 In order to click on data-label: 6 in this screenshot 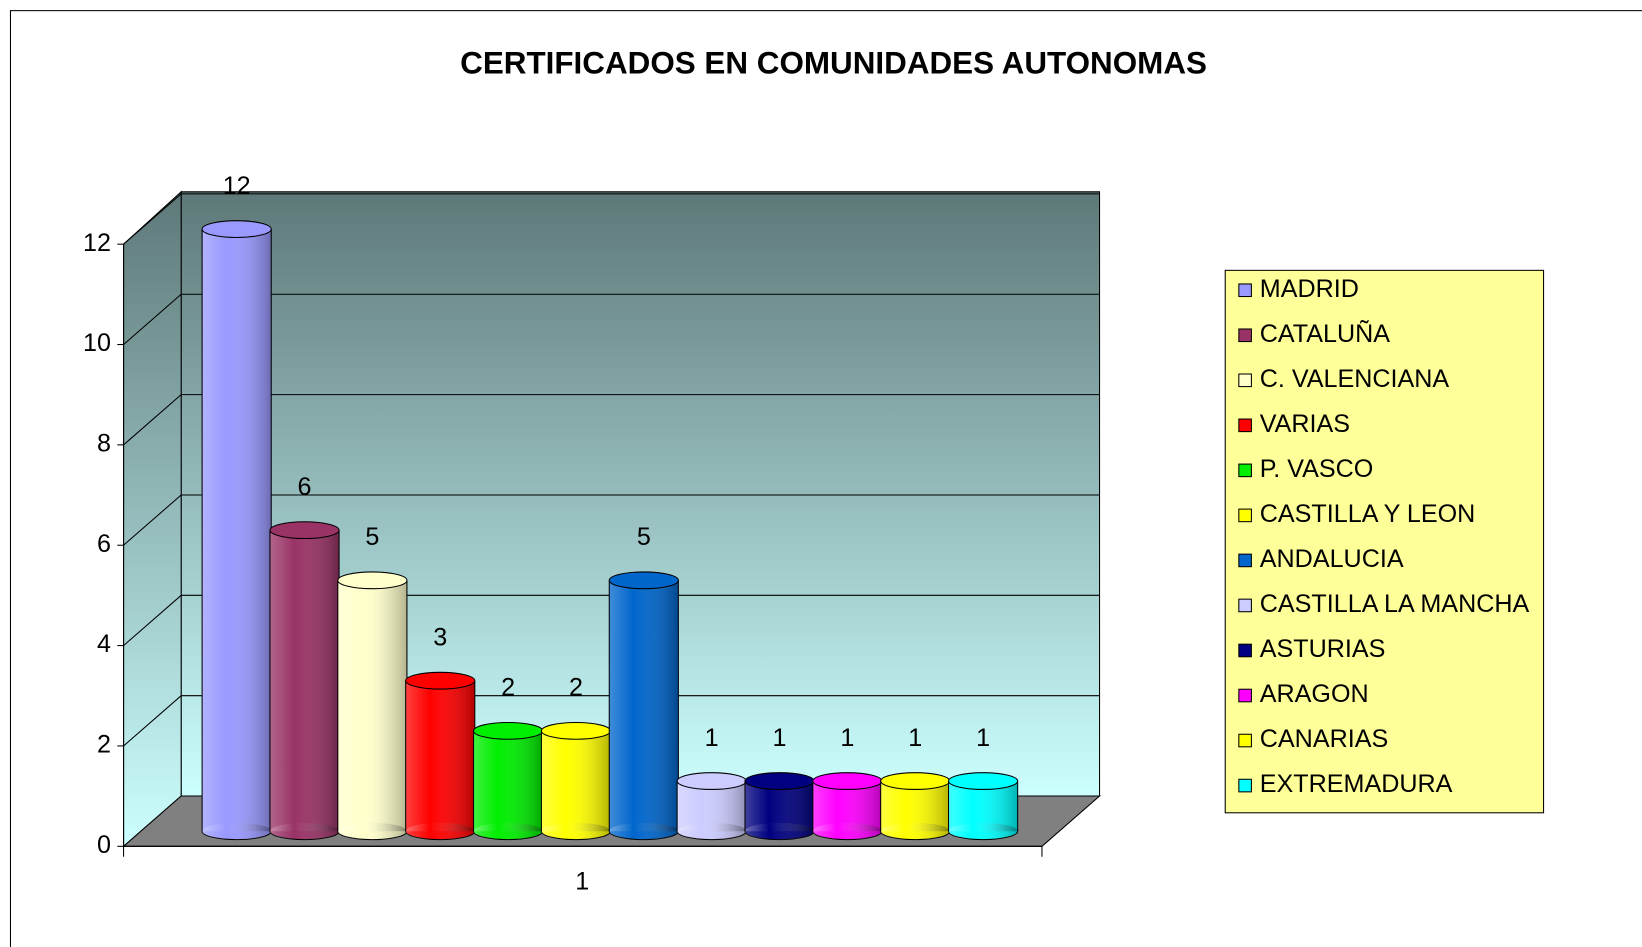, I will do `click(305, 487)`.